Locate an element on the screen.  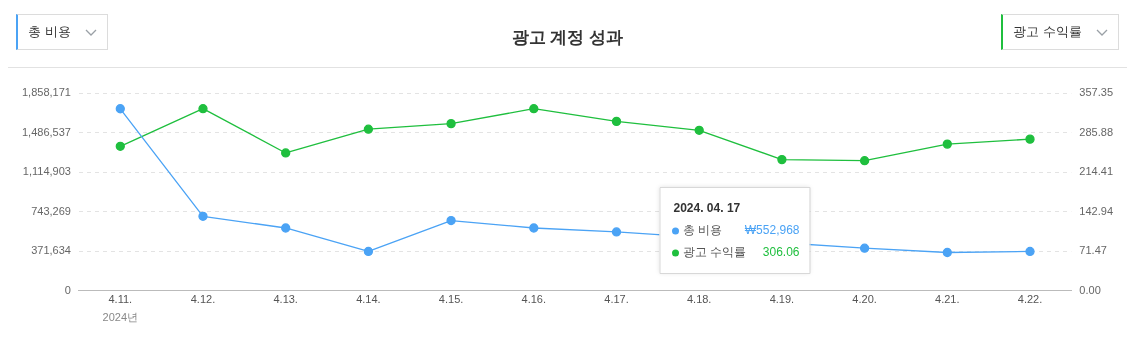
y-tick-label: 0 is located at coordinates (67, 289).